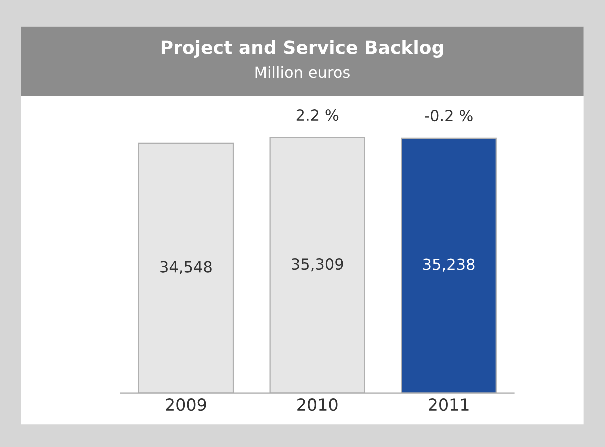  What do you see at coordinates (303, 72) in the screenshot?
I see `chart-subtitle: Million euros` at bounding box center [303, 72].